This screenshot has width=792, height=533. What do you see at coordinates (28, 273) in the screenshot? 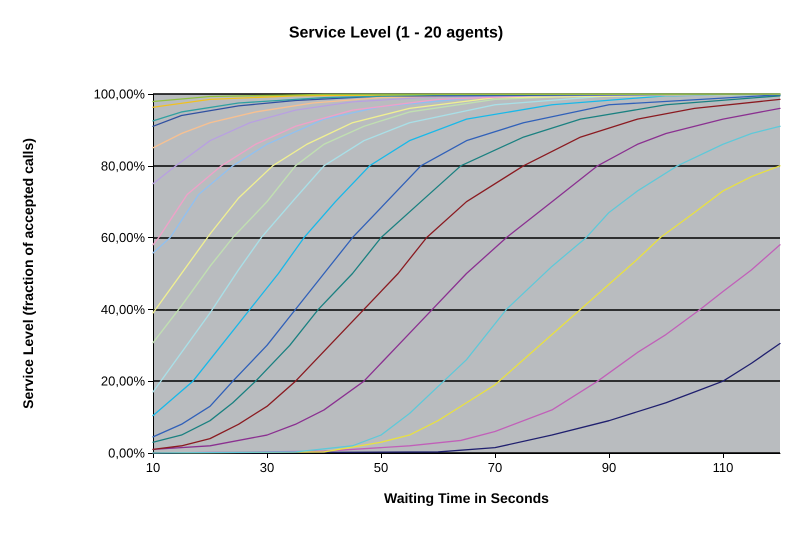
I see `y-axis-title: Service Level (fraction of accepted calls)` at bounding box center [28, 273].